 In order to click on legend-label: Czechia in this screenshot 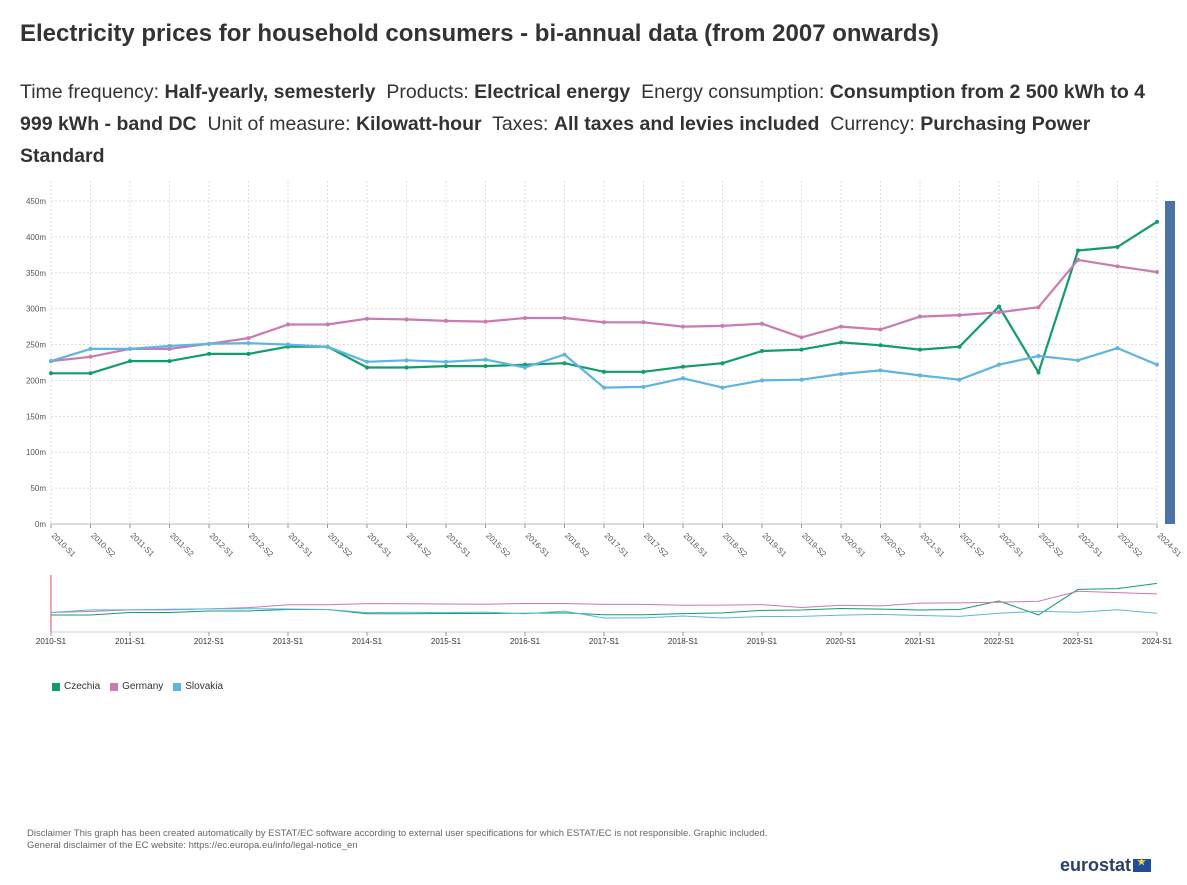, I will do `click(82, 686)`.